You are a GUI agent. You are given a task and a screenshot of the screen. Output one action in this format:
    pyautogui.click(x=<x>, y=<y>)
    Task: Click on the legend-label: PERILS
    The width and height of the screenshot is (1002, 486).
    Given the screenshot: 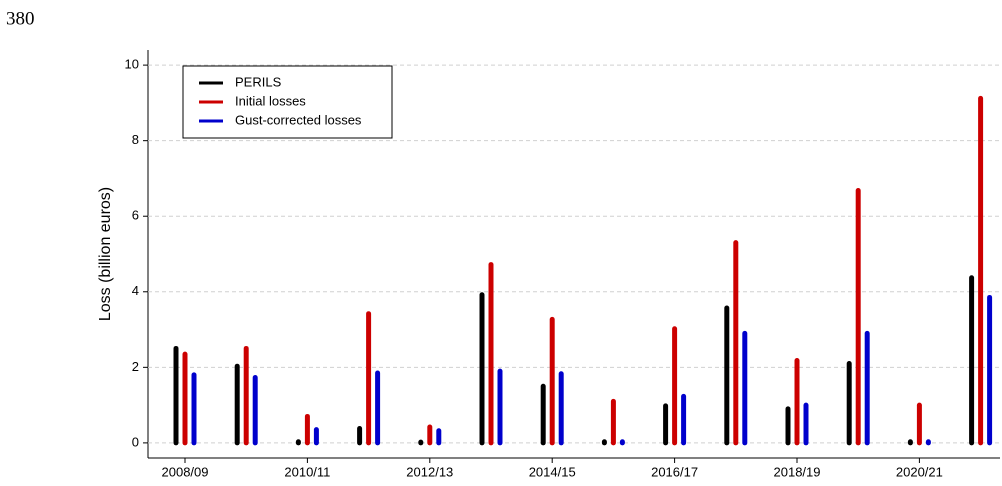 What is the action you would take?
    pyautogui.click(x=258, y=81)
    